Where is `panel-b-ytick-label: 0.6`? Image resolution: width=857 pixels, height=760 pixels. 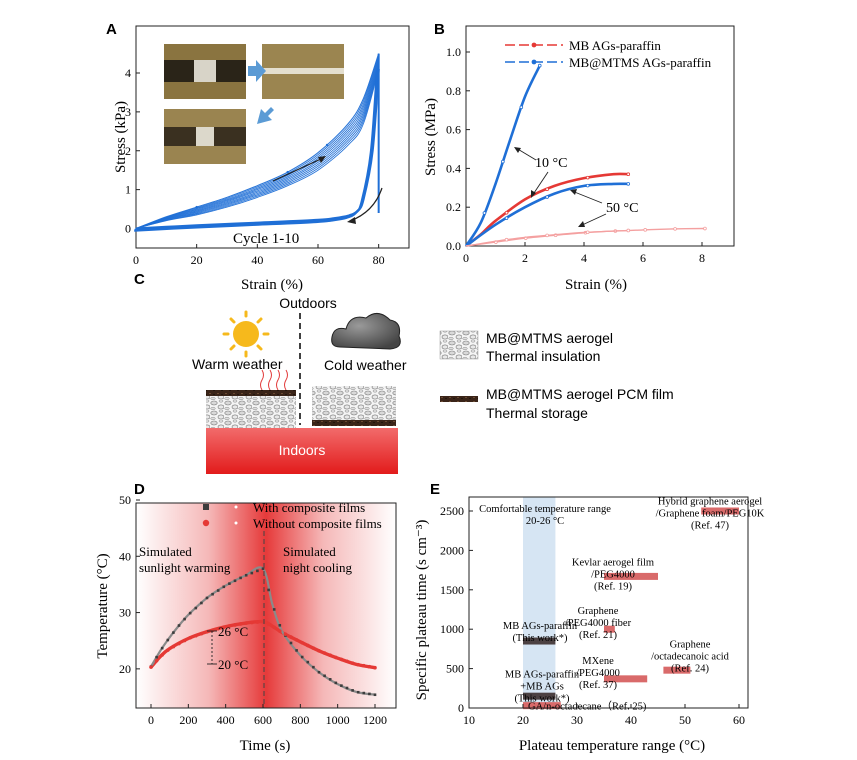 panel-b-ytick-label: 0.6 is located at coordinates (453, 130).